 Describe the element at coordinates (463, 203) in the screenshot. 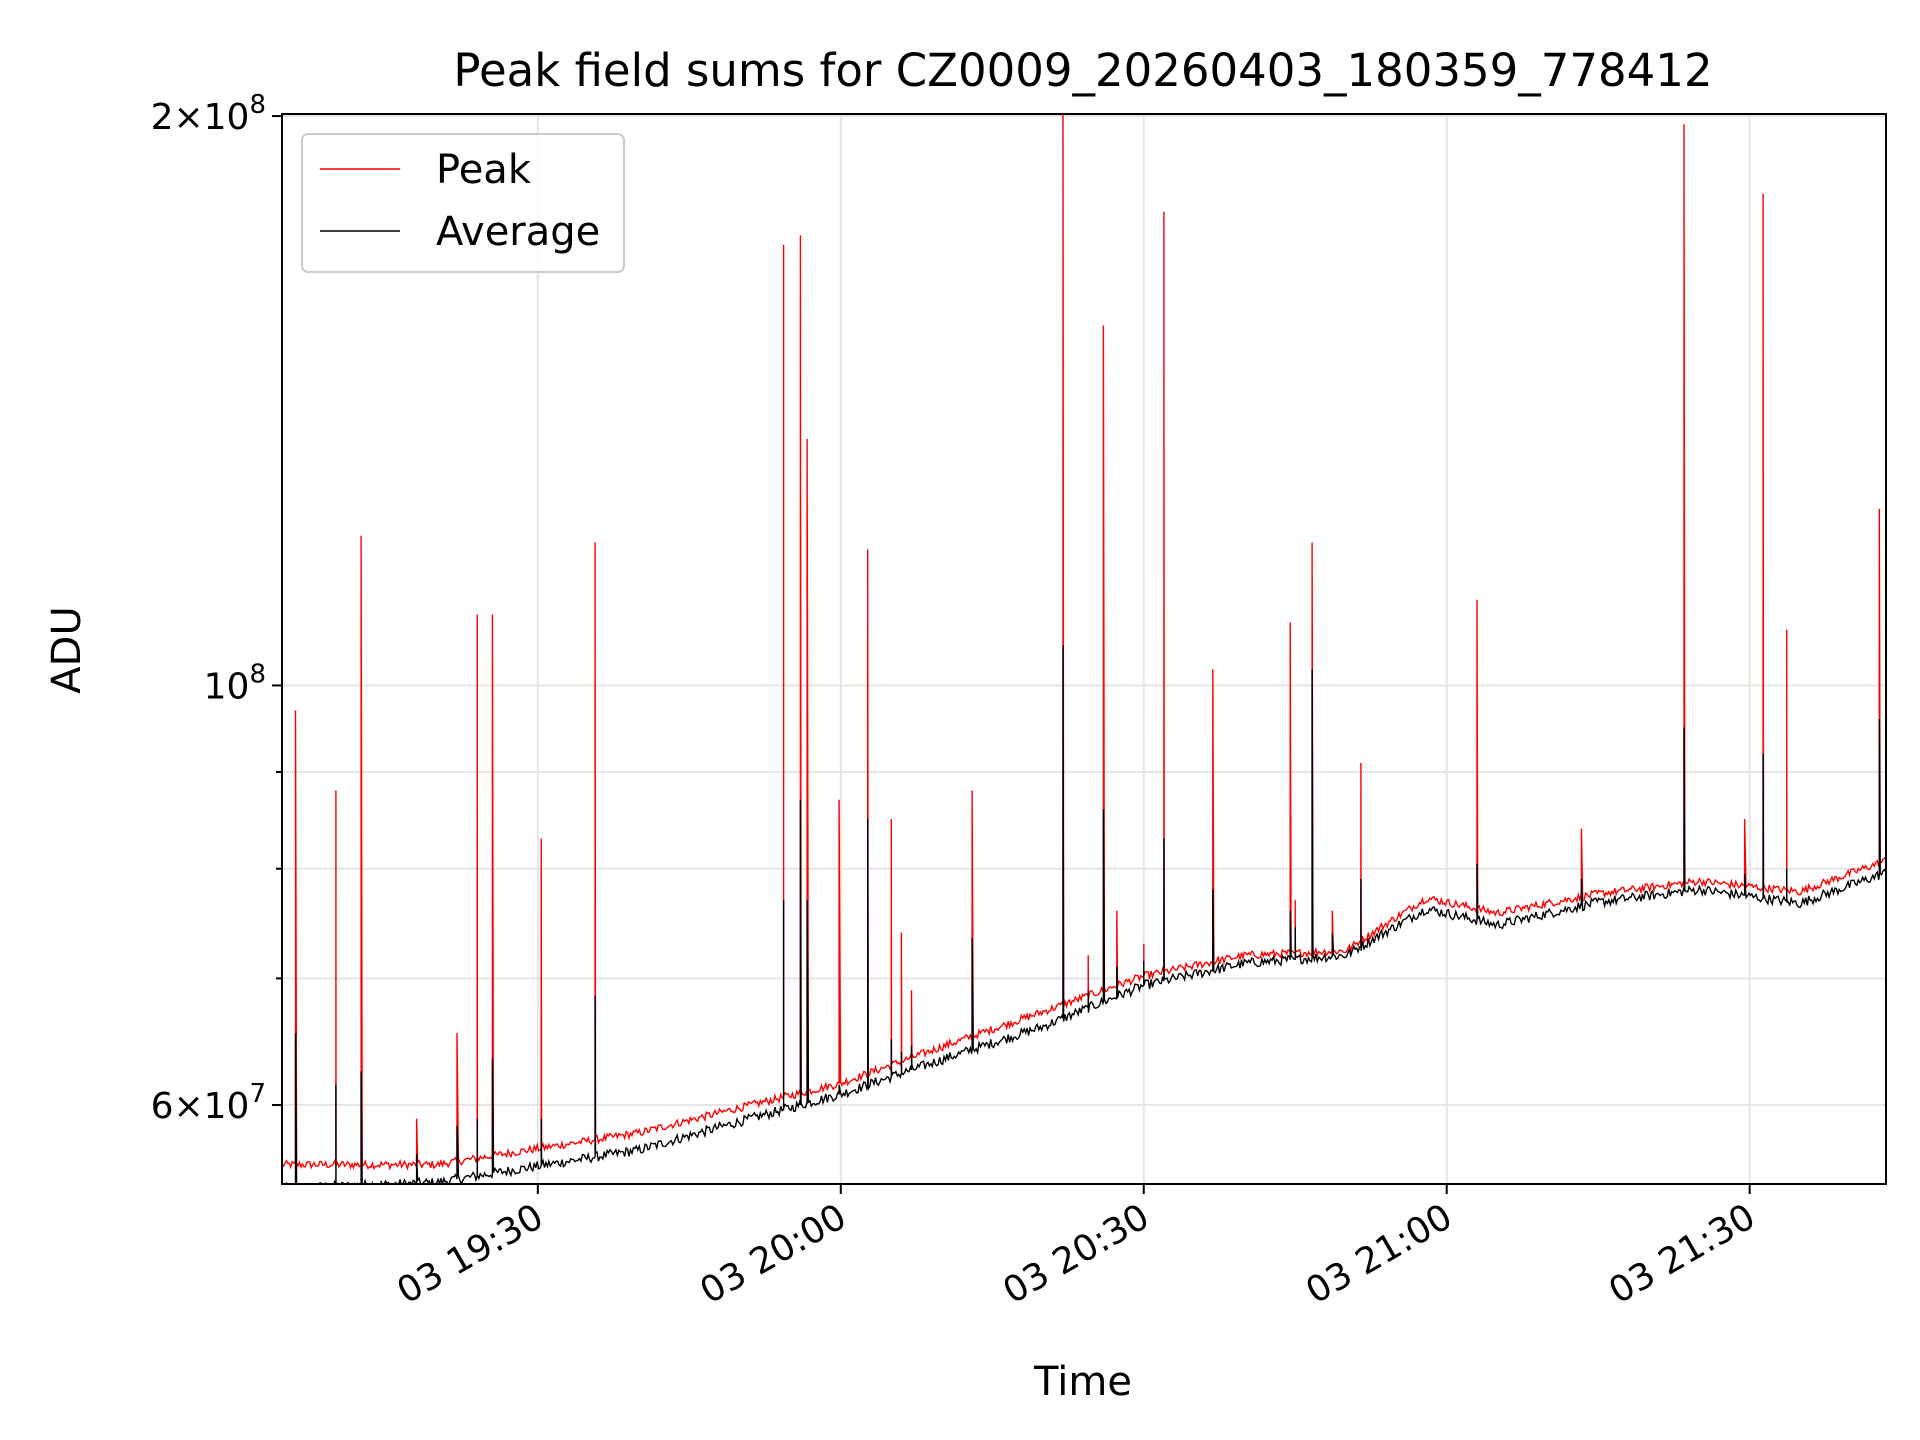

I see `legend: Peak Average` at that location.